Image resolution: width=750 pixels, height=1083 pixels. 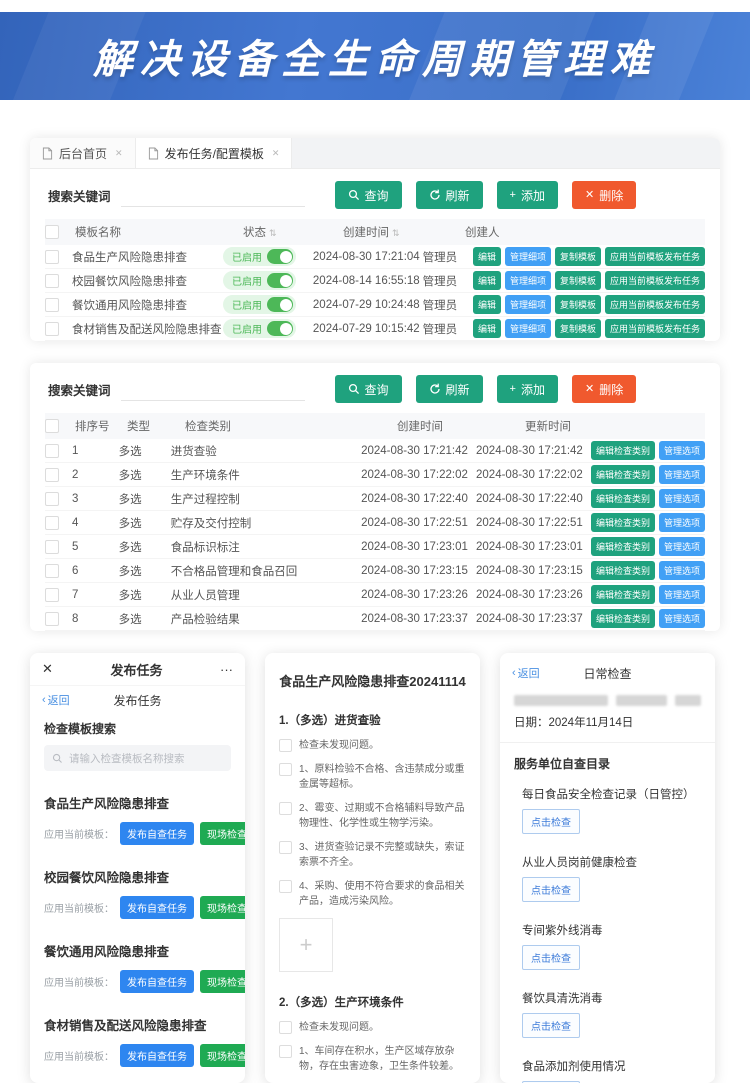 I want to click on tab-label: 后台首页, so click(x=83, y=153).